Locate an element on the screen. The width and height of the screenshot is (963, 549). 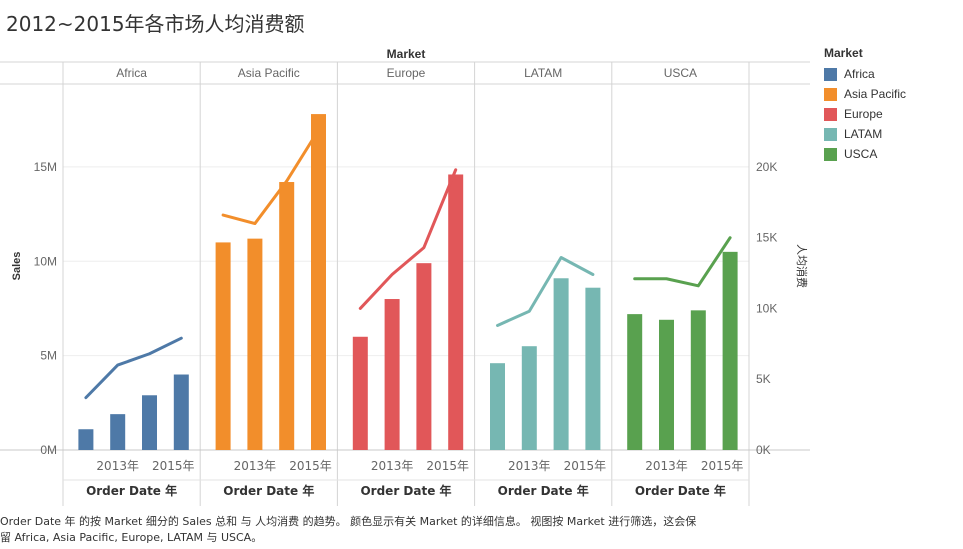
legend-item-africa: Africa is located at coordinates (865, 74).